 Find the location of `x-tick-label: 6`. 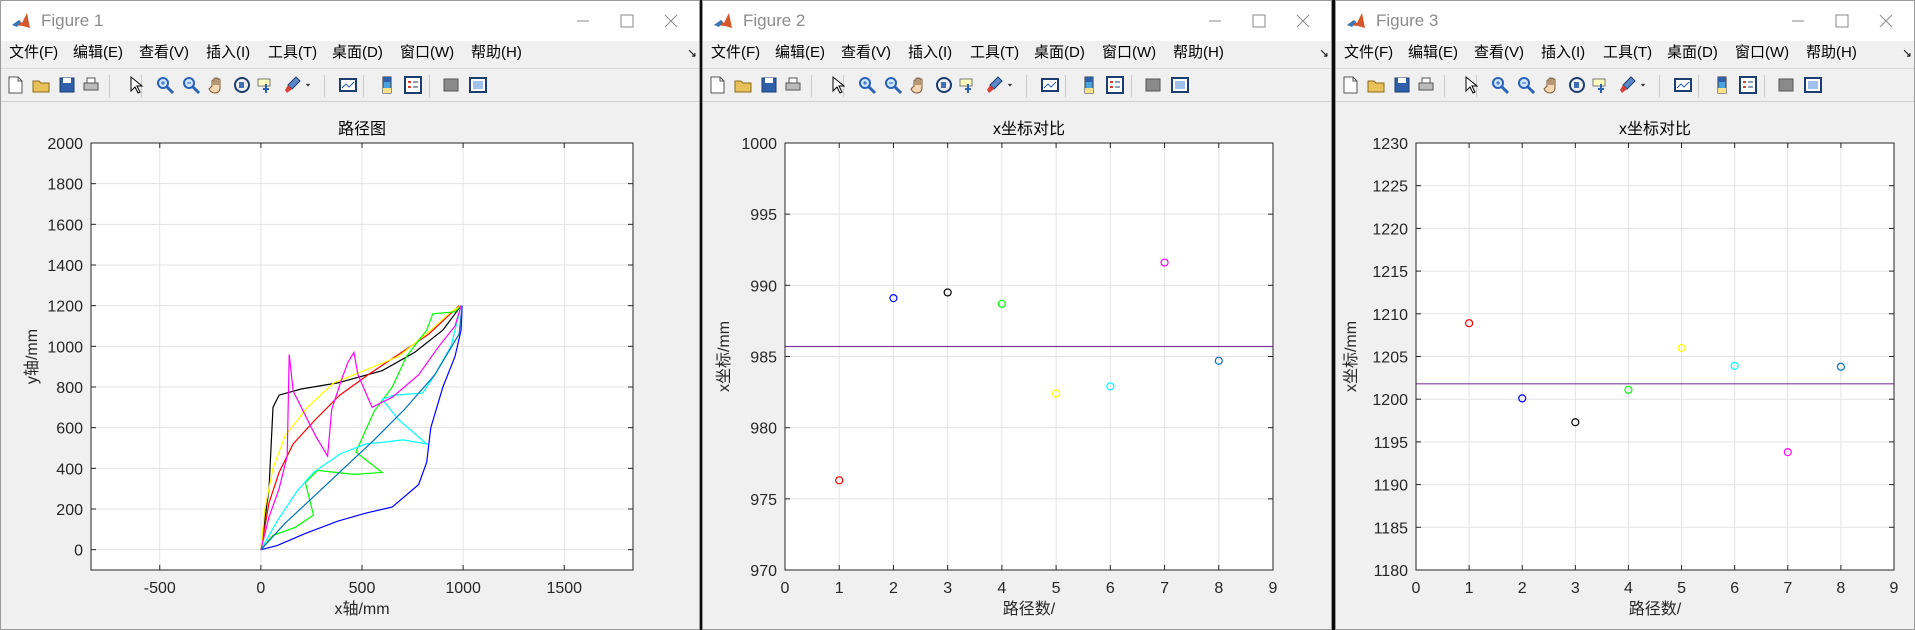

x-tick-label: 6 is located at coordinates (1734, 588).